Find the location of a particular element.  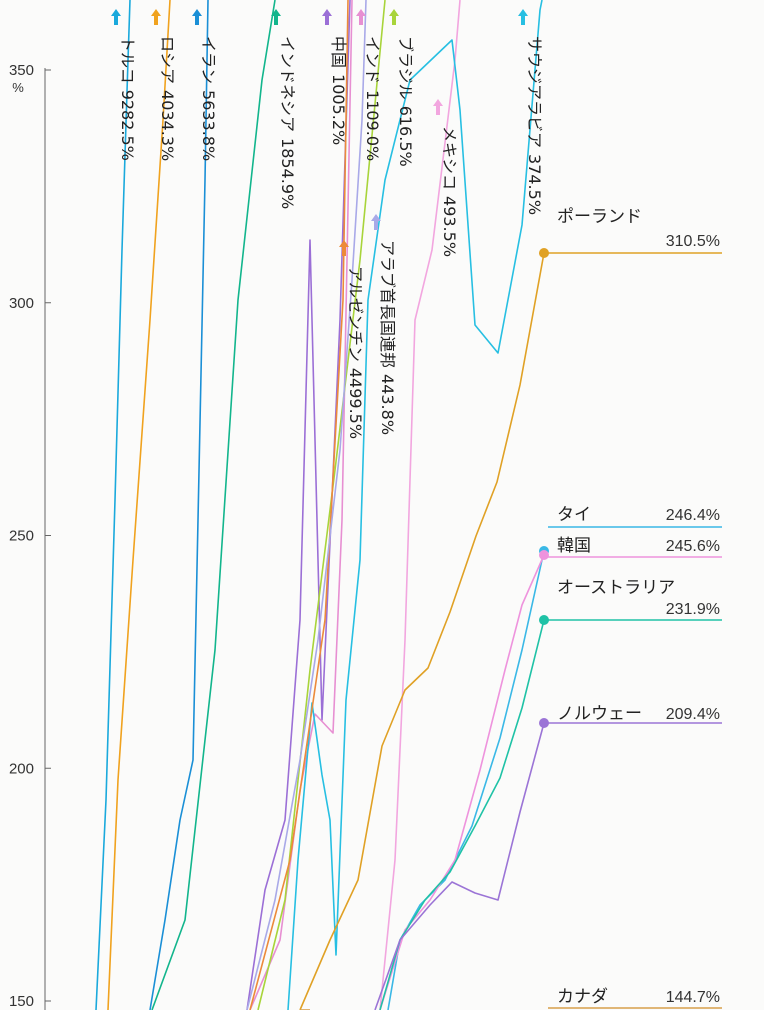

series-label: アルゼンチン 4499.5% is located at coordinates (355, 352).